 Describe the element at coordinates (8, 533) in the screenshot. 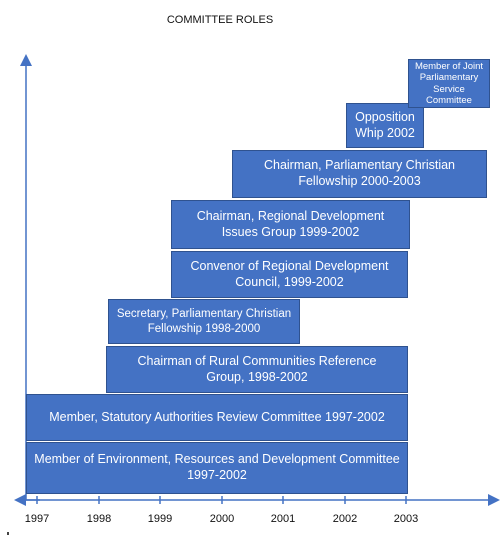

I see `stray-mark` at that location.